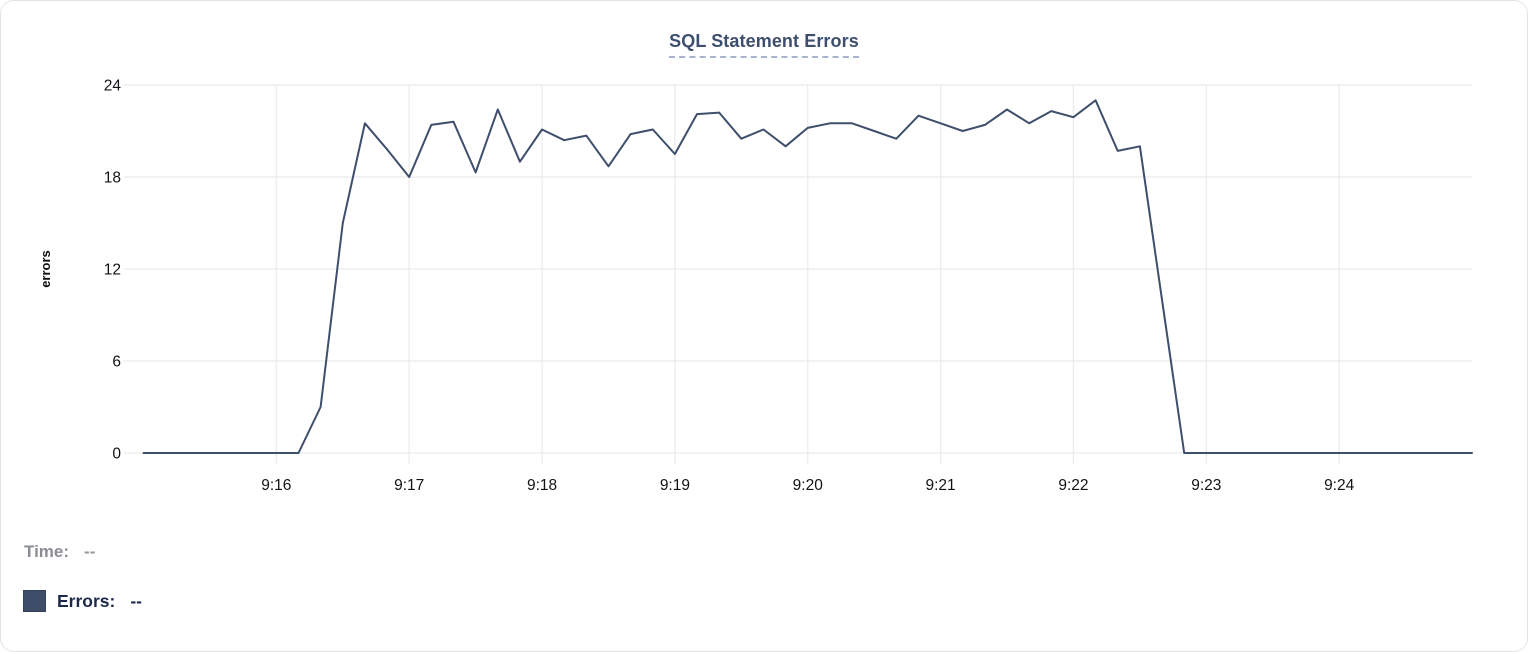 The width and height of the screenshot is (1528, 652). What do you see at coordinates (34, 601) in the screenshot?
I see `errors-series-swatch` at bounding box center [34, 601].